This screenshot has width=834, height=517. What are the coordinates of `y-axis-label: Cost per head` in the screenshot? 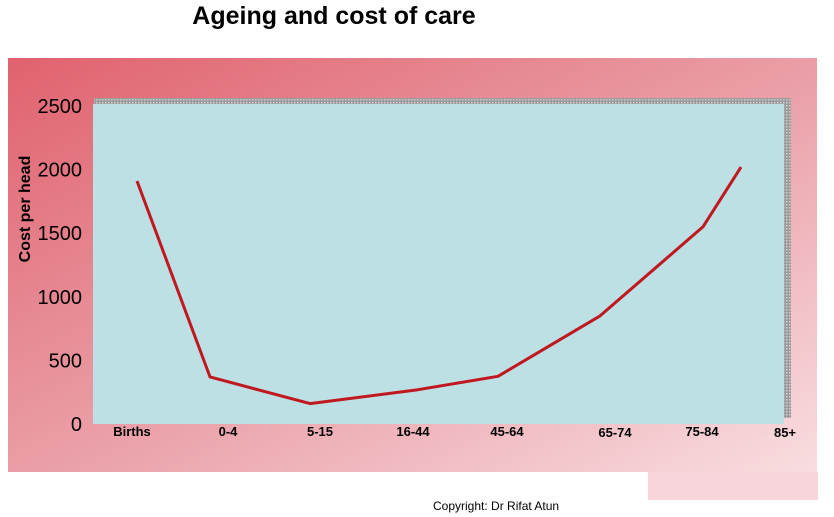 It's located at (25, 209).